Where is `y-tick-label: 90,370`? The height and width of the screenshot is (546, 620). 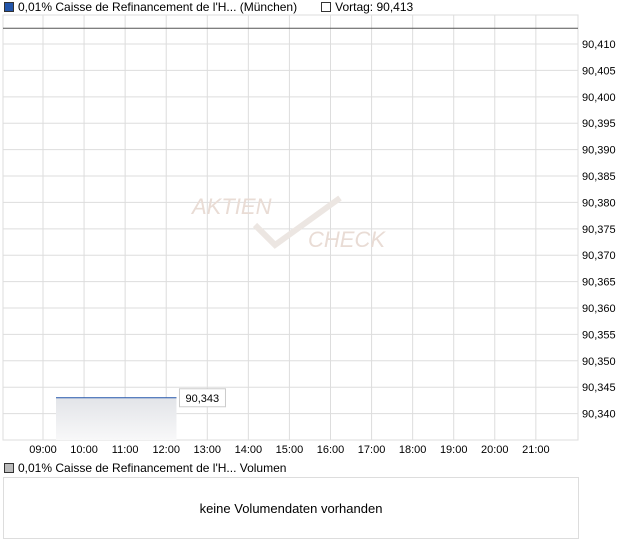
y-tick-label: 90,370 is located at coordinates (599, 256).